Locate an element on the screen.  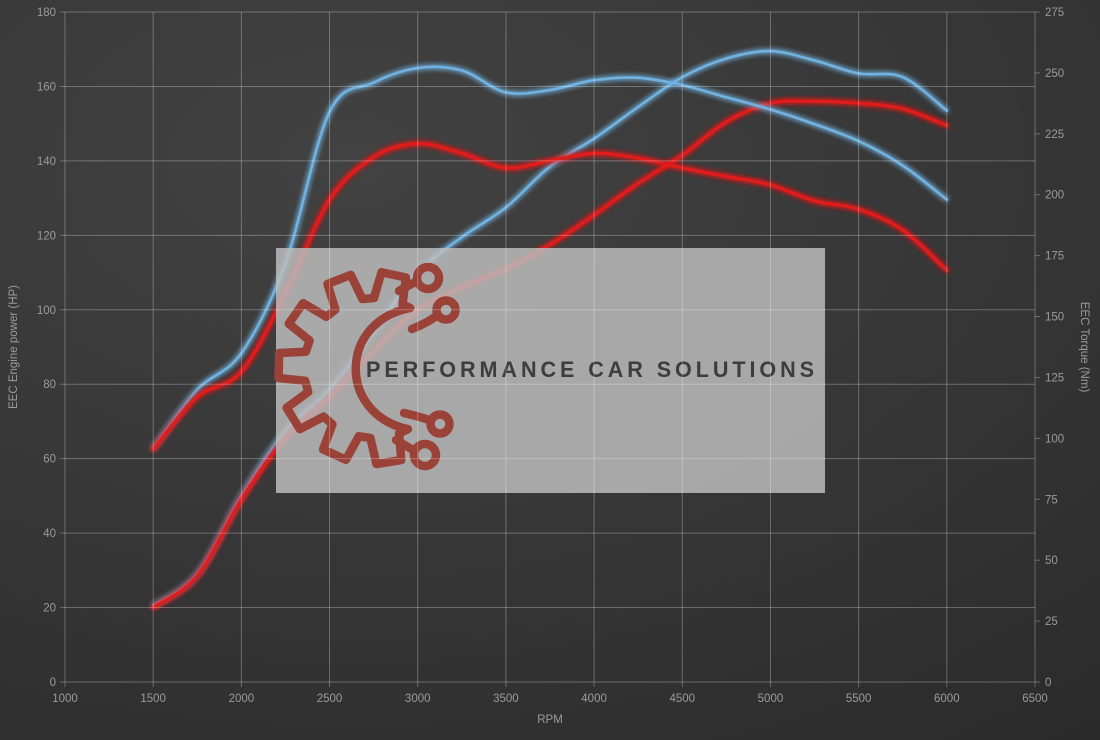
x-tick-label: 1500 is located at coordinates (153, 699).